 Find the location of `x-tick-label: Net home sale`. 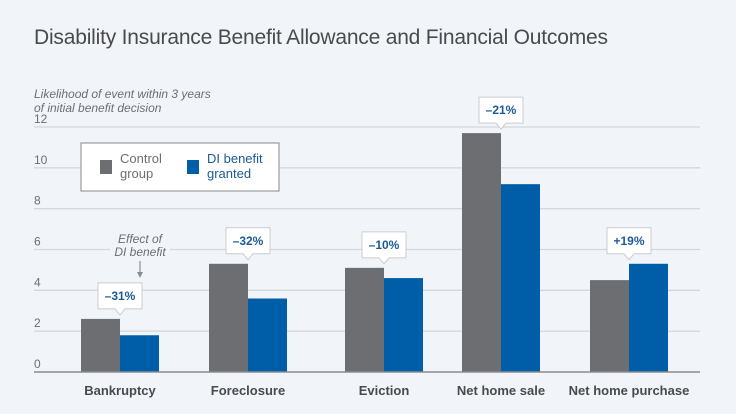

x-tick-label: Net home sale is located at coordinates (501, 390).